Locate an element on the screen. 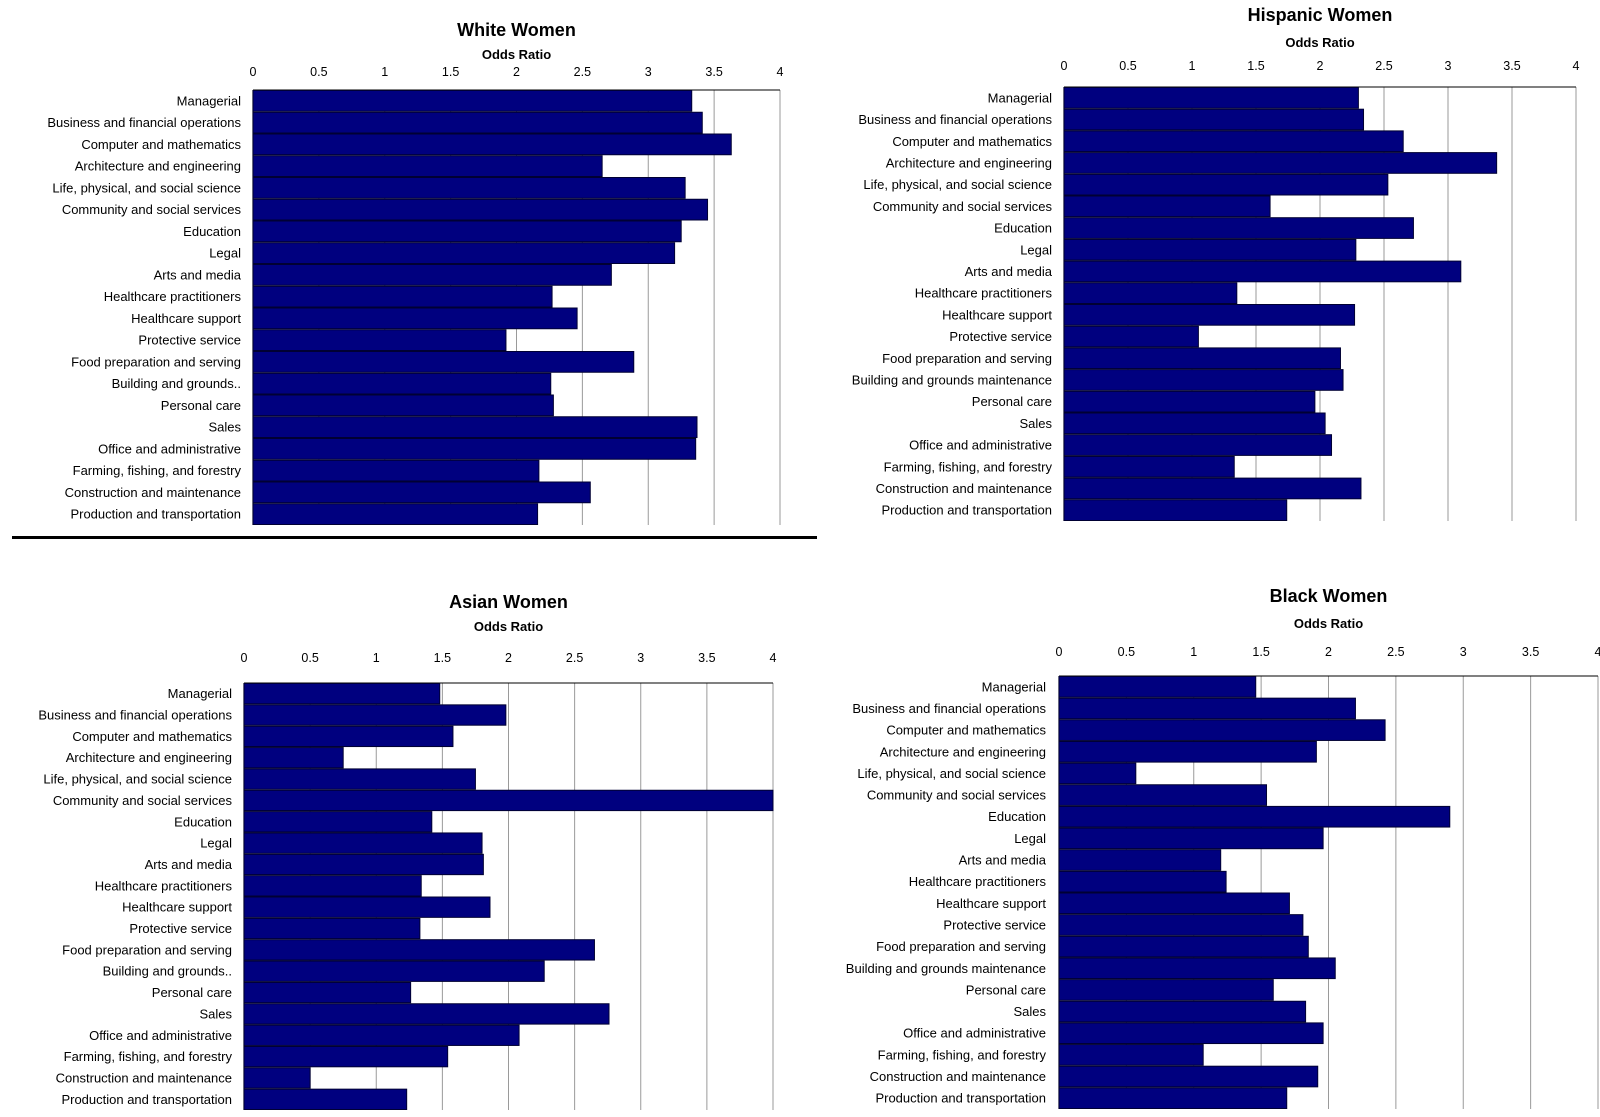  bar-construction-and-maintenance is located at coordinates (421, 492).